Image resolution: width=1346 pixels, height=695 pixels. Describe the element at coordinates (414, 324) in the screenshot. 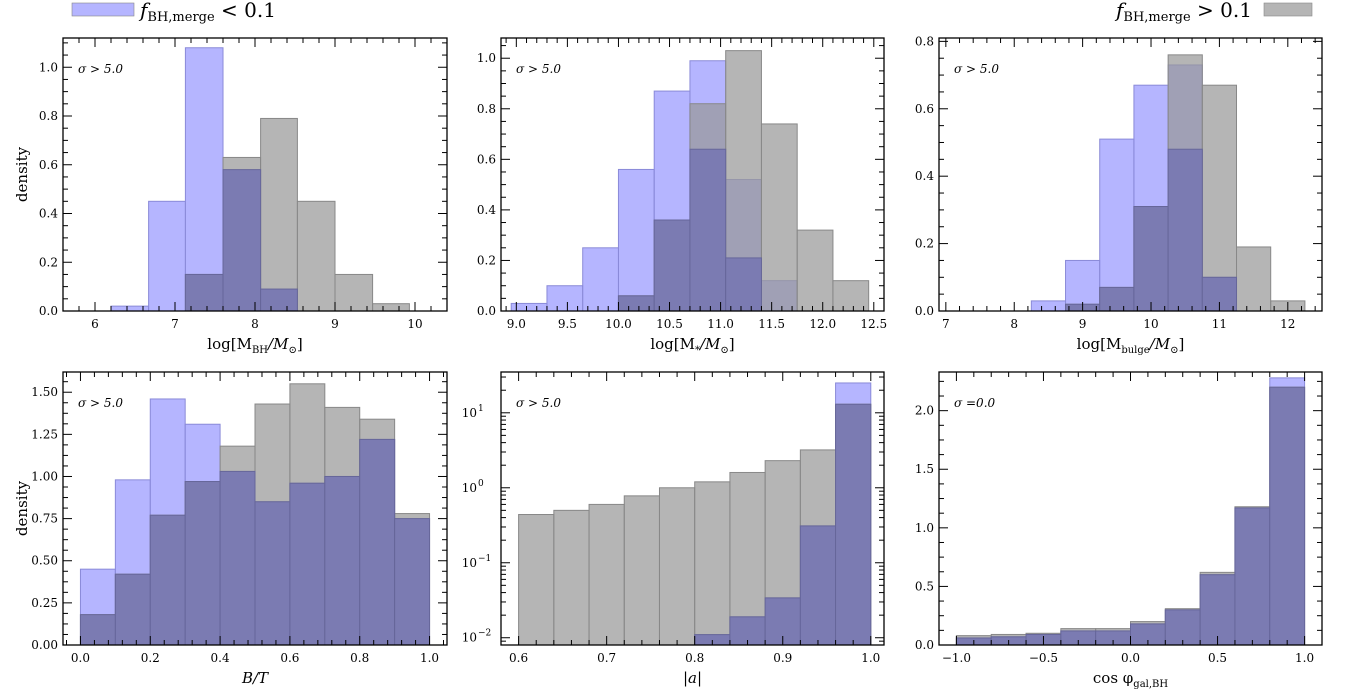

I see `x-tick-label: 10` at that location.